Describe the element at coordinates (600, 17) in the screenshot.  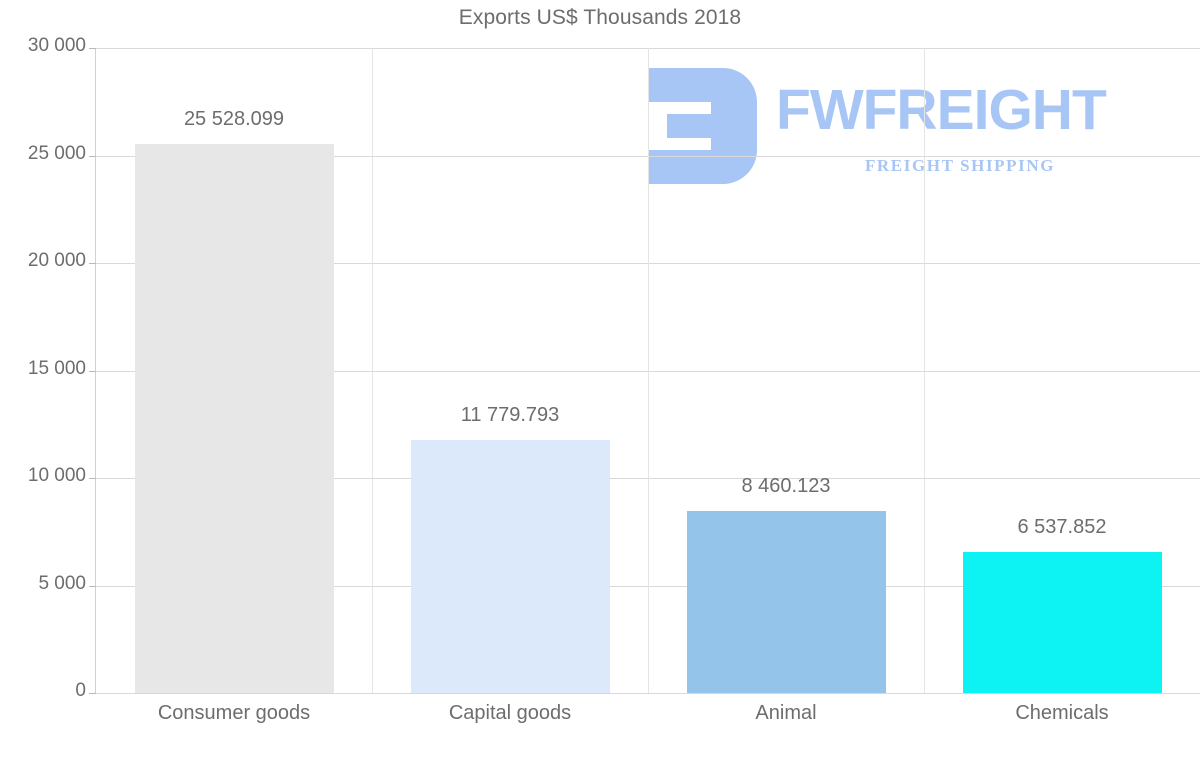
I see `chart-title: Exports US$ Thousands 2018` at that location.